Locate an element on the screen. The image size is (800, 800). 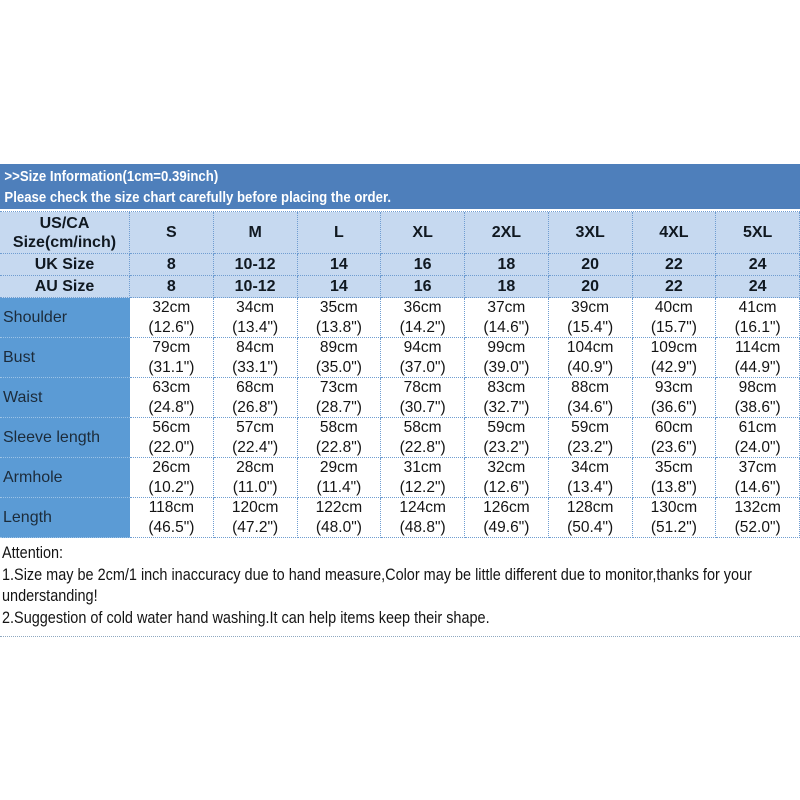
measurement-value-cell-text: (38.6") is located at coordinates (757, 407).